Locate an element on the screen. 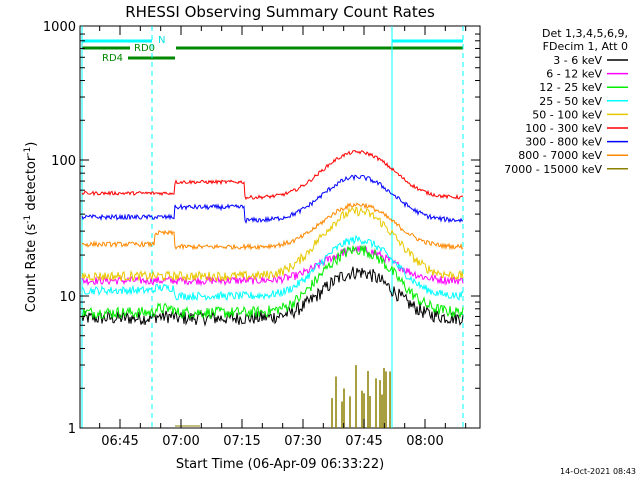  legend-entry-label: 25 - 50 keV is located at coordinates (570, 101).